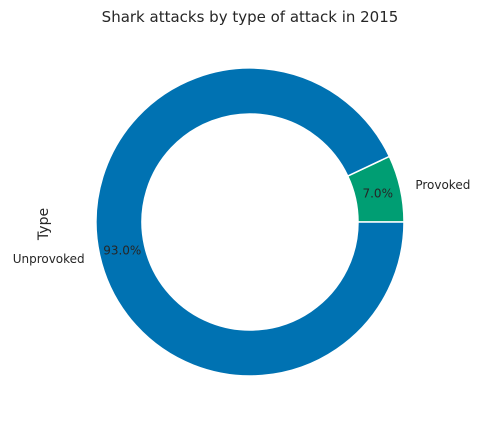 The image size is (484, 425). Describe the element at coordinates (442, 185) in the screenshot. I see `slice-label-provoked: Provoked` at that location.